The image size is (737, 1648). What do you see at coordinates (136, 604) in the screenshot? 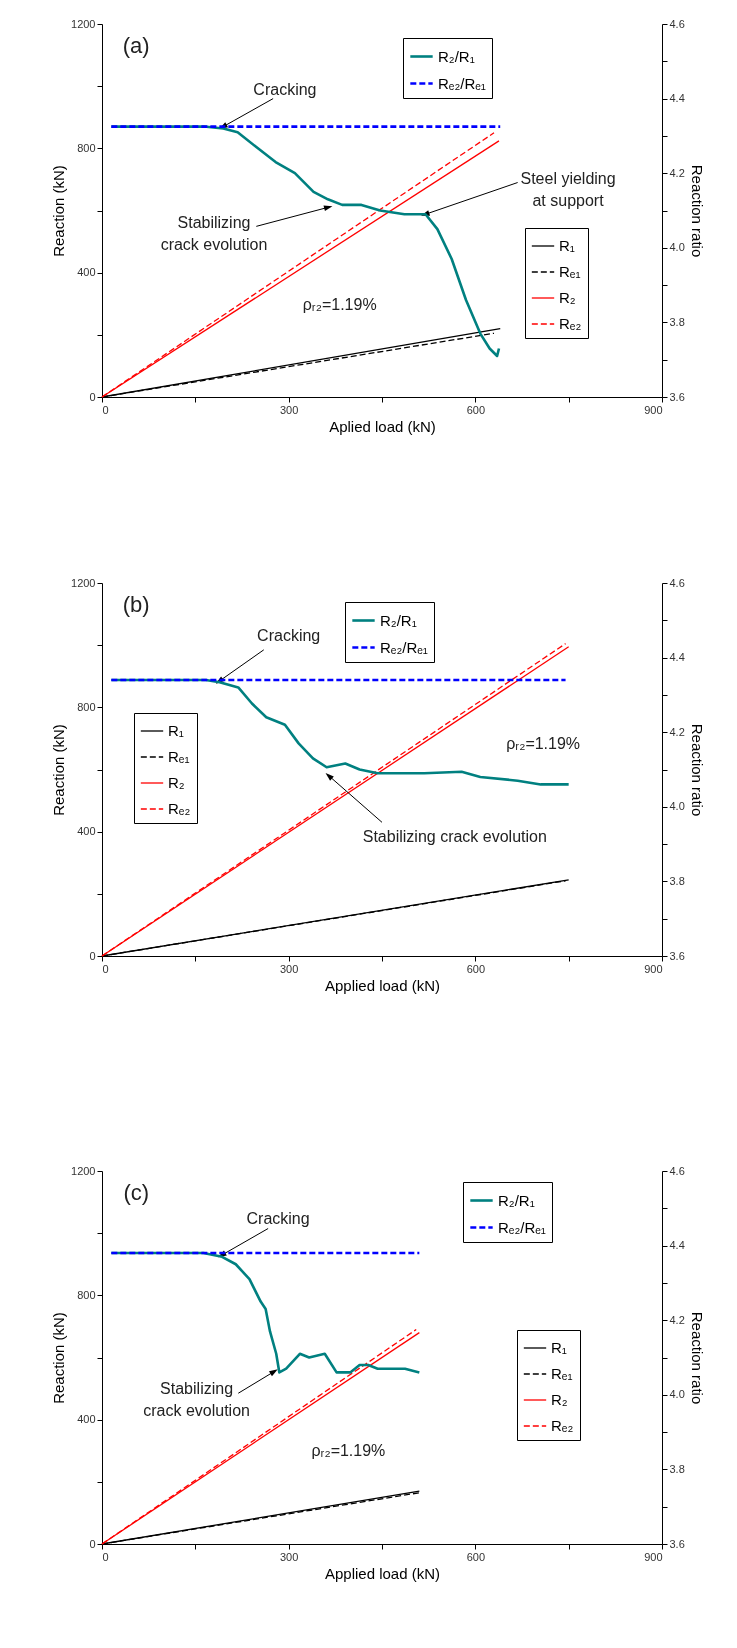
I see `annotation: (b)` at bounding box center [136, 604].